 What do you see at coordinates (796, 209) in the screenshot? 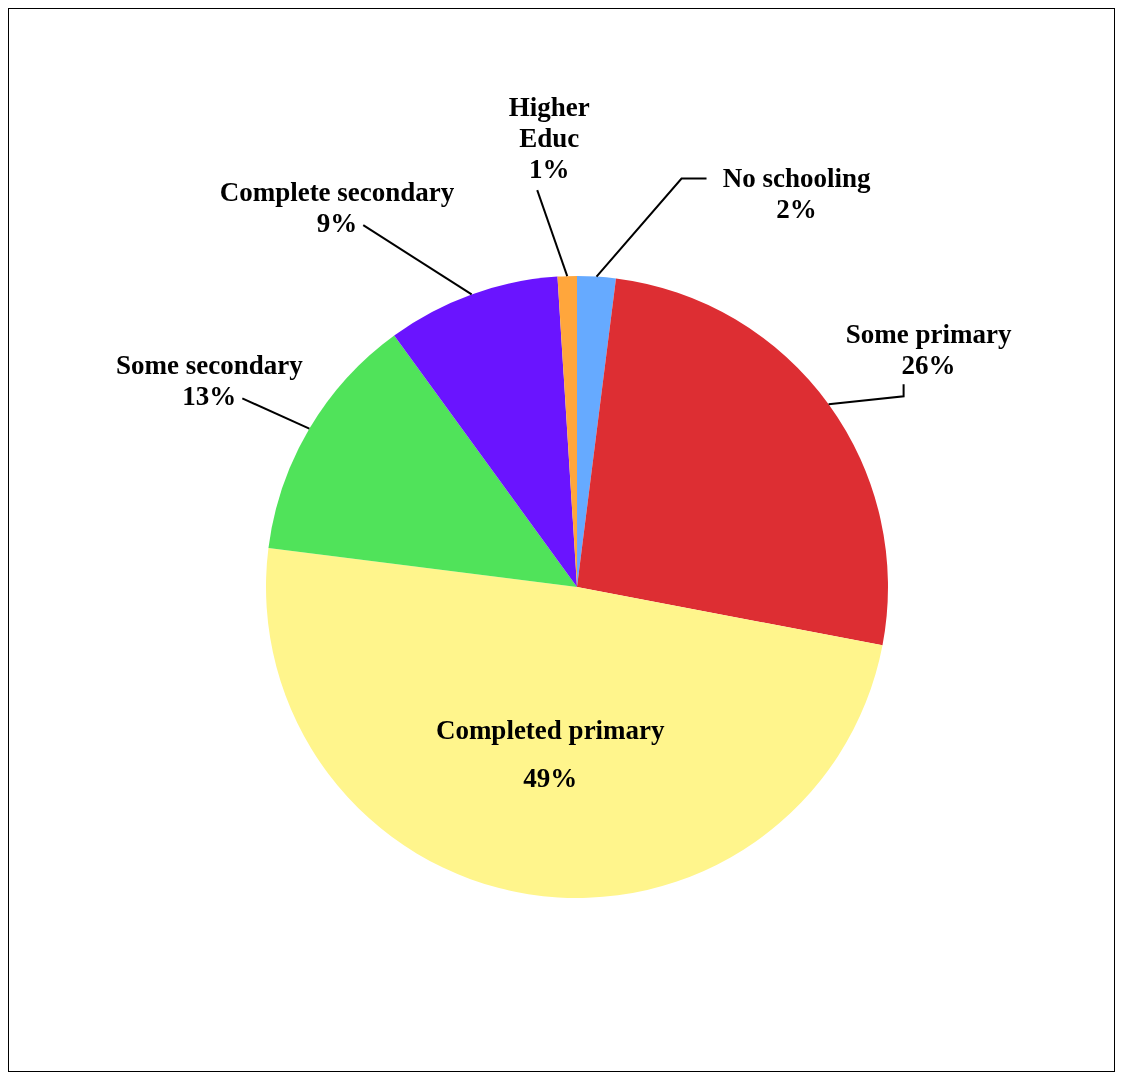
I see `data-label: 2%` at bounding box center [796, 209].